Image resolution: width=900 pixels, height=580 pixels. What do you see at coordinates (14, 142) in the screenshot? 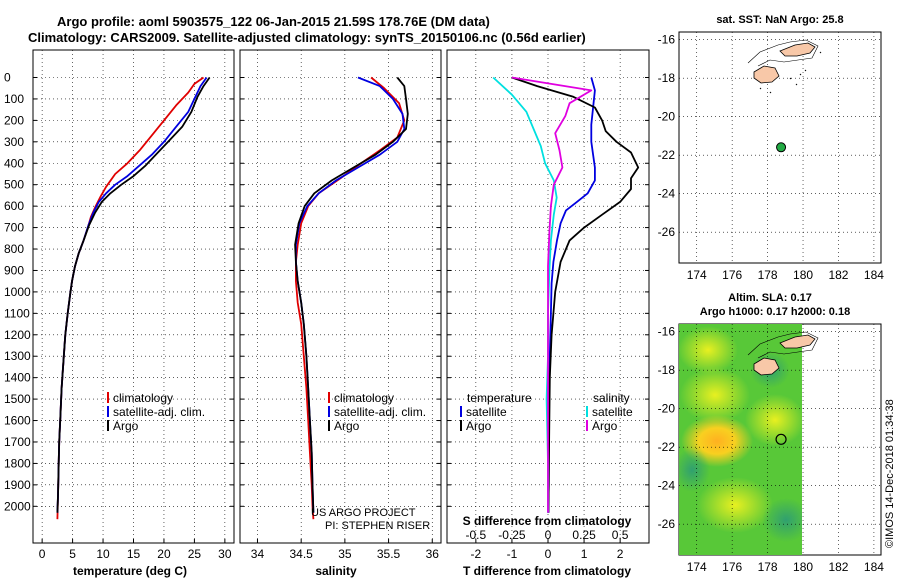
I see `y-tick-label: 300` at bounding box center [14, 142].